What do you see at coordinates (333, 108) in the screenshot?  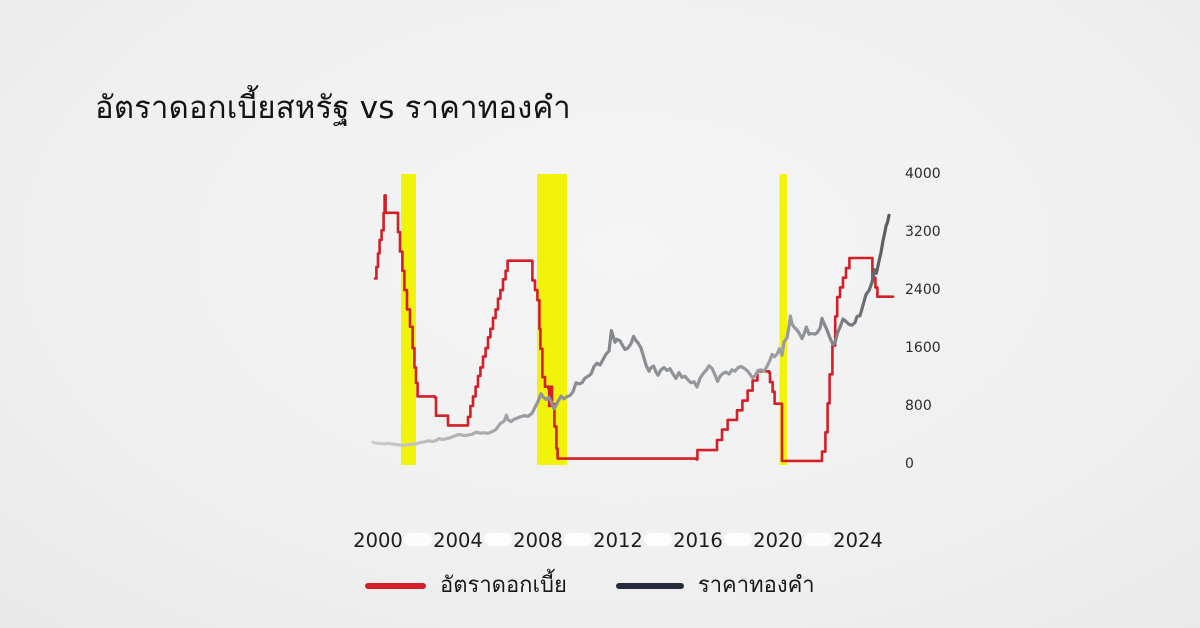 I see `page-title: อัตราดอกเบี้ยสหรัฐ vs ราคาทองคำ` at bounding box center [333, 108].